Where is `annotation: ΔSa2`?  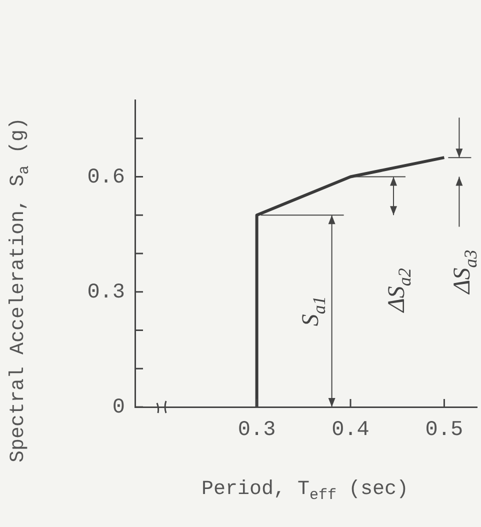
annotation: ΔSa2 is located at coordinates (399, 291).